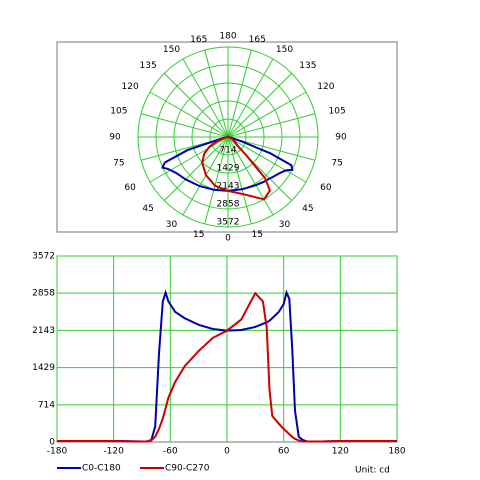 The width and height of the screenshot is (480, 480). Describe the element at coordinates (43, 331) in the screenshot. I see `y-tick-label: 2143` at that location.